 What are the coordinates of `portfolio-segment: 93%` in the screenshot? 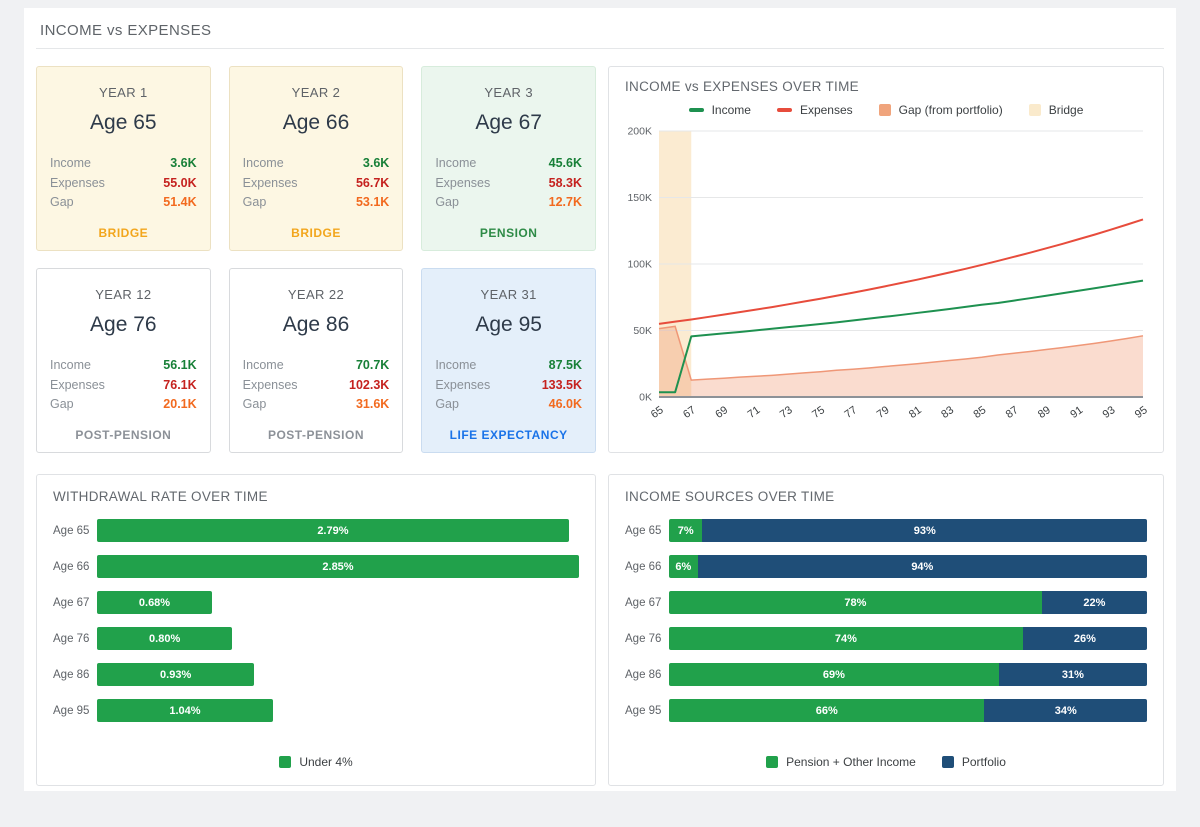 It's located at (924, 530).